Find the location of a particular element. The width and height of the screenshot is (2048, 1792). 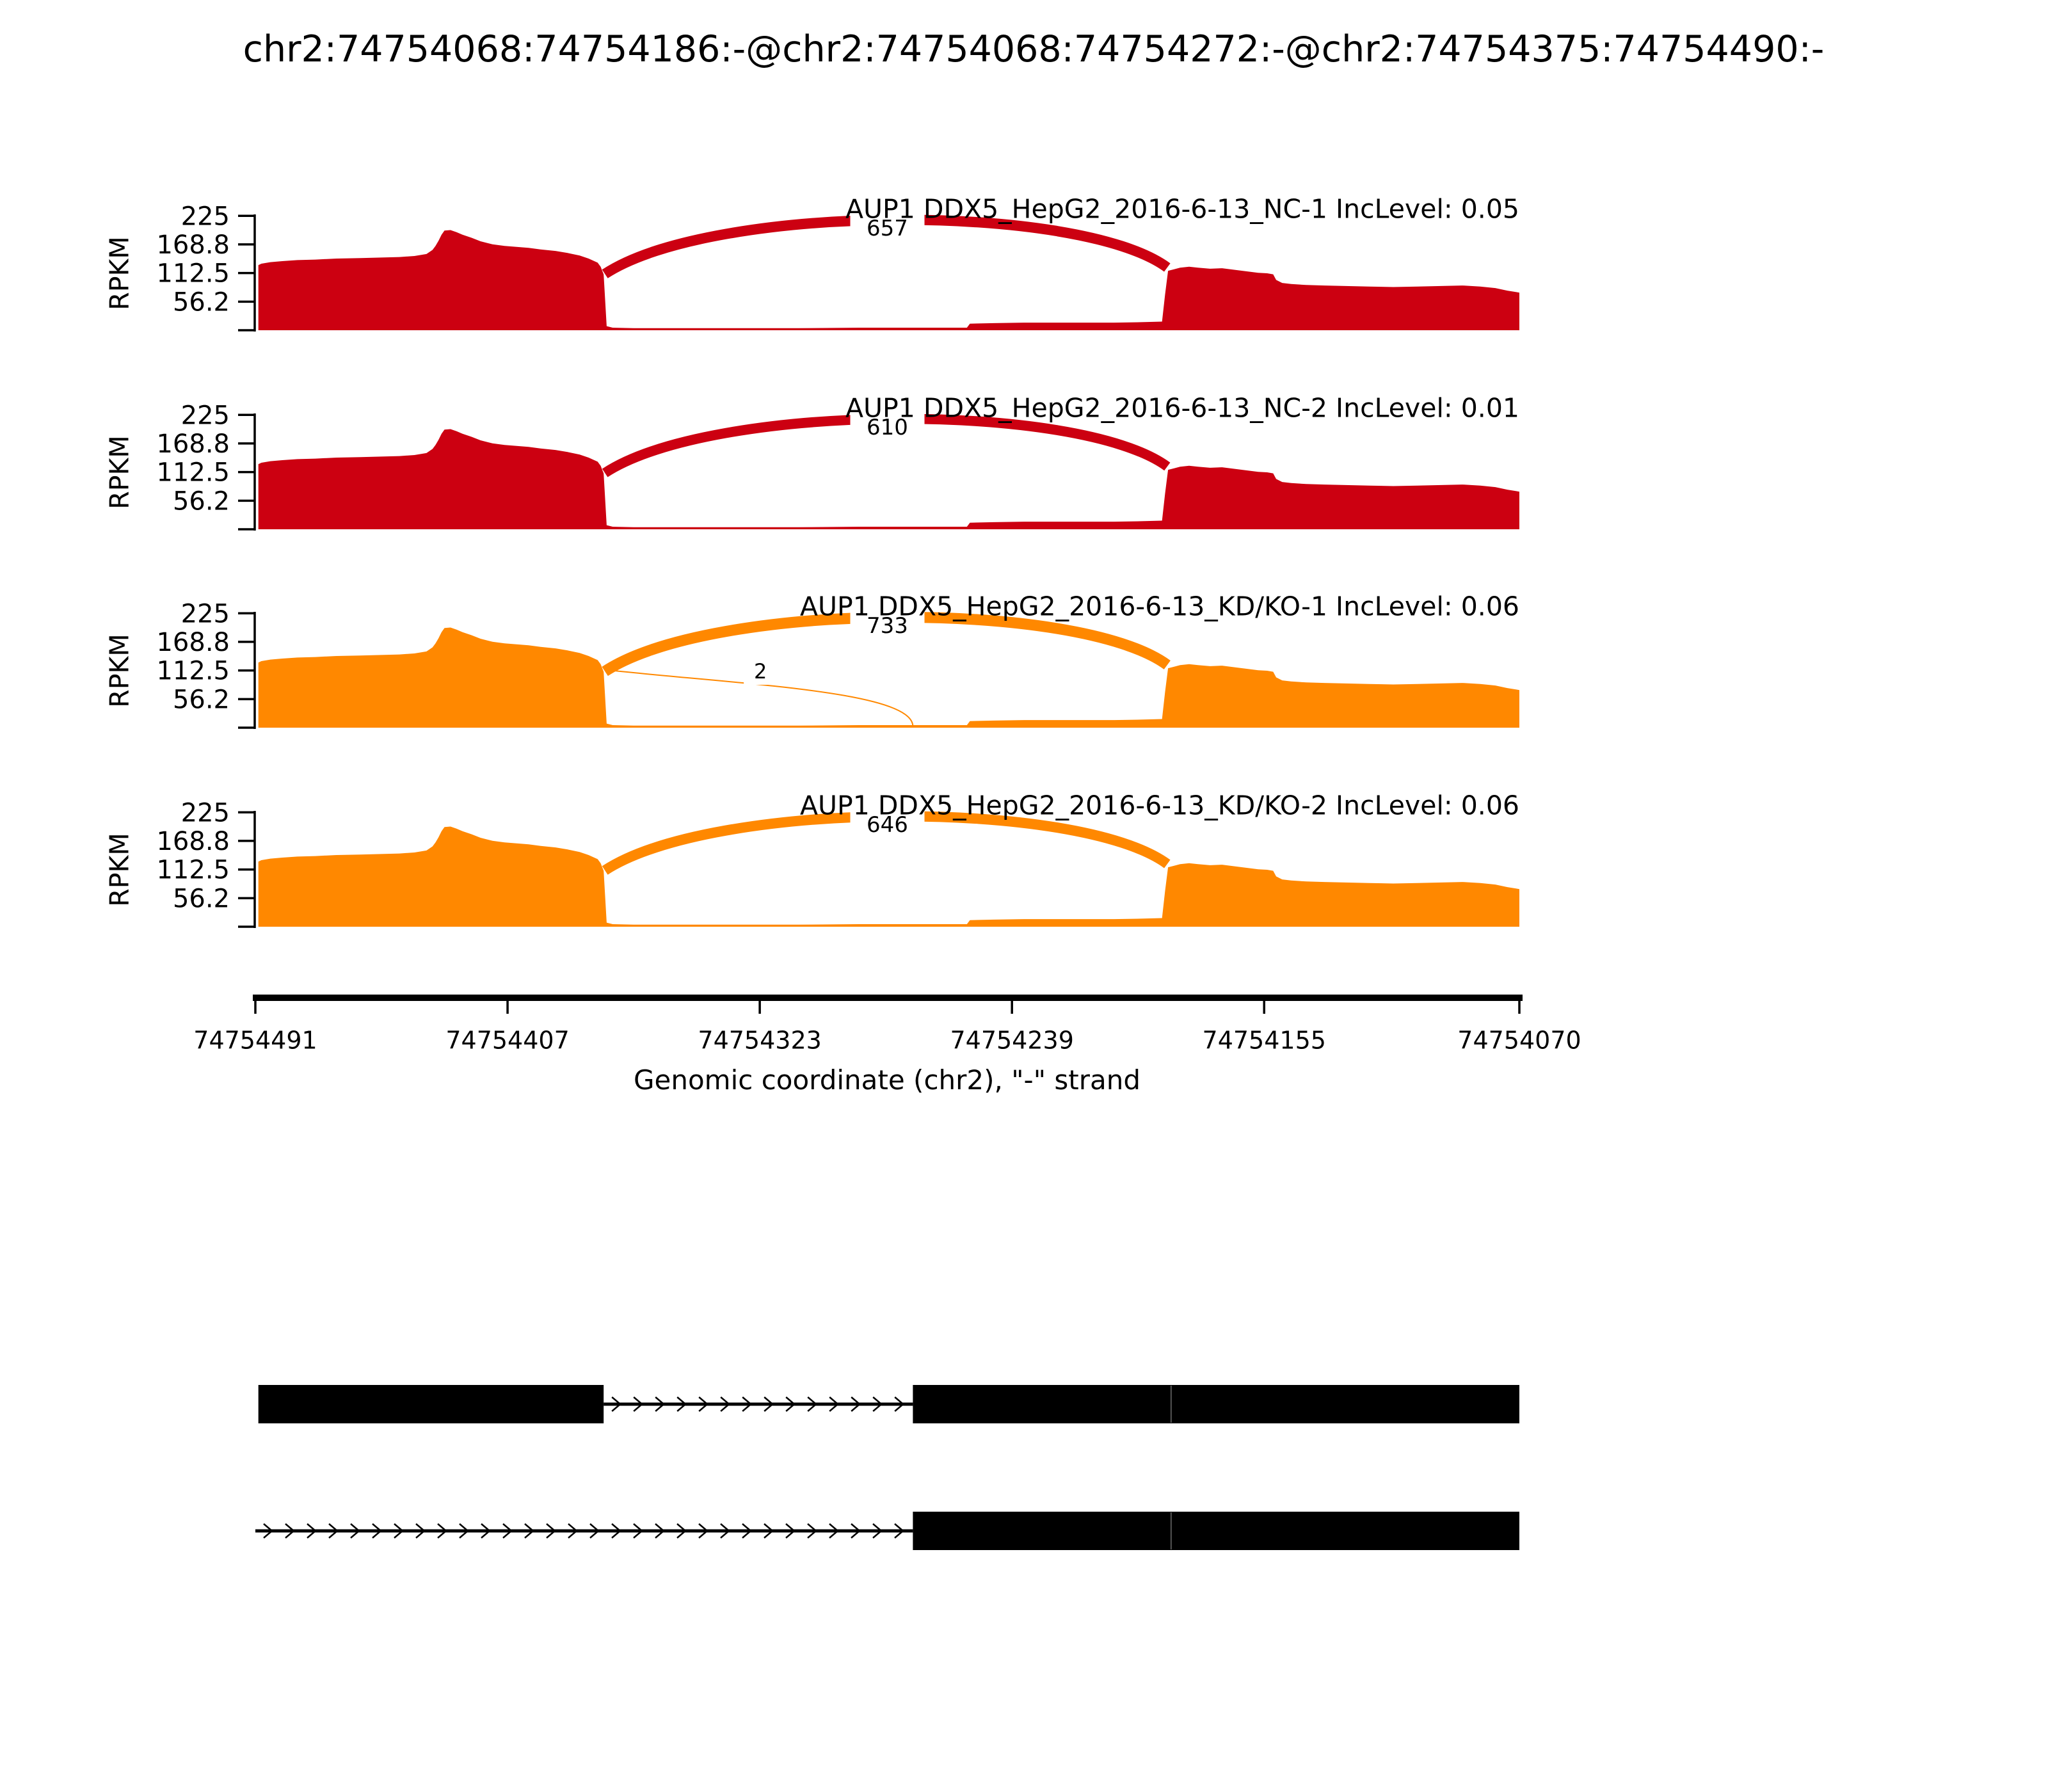

junction-count-label: 657 is located at coordinates (887, 228).